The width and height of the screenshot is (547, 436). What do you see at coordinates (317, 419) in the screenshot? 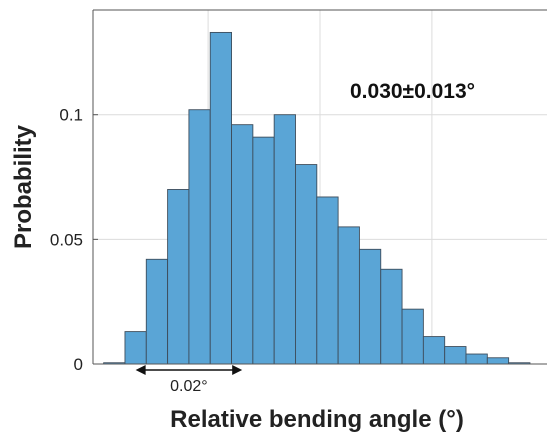
I see `x-axis-title: Relative bending angle (°)` at bounding box center [317, 419].